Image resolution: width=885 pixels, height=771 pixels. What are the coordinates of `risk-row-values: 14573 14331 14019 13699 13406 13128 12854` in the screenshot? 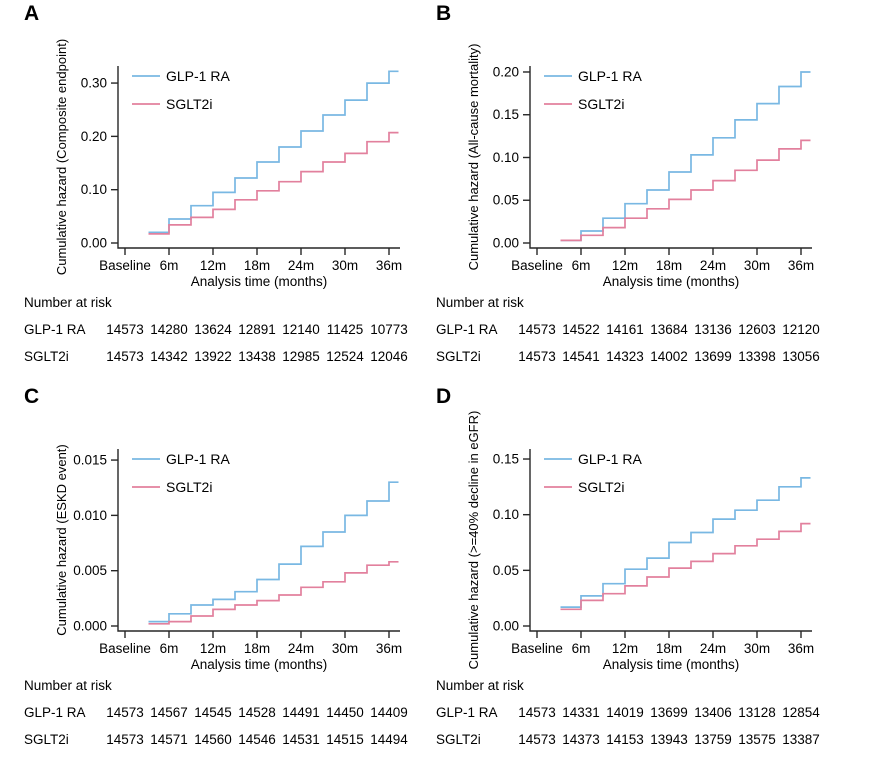 It's located at (669, 712).